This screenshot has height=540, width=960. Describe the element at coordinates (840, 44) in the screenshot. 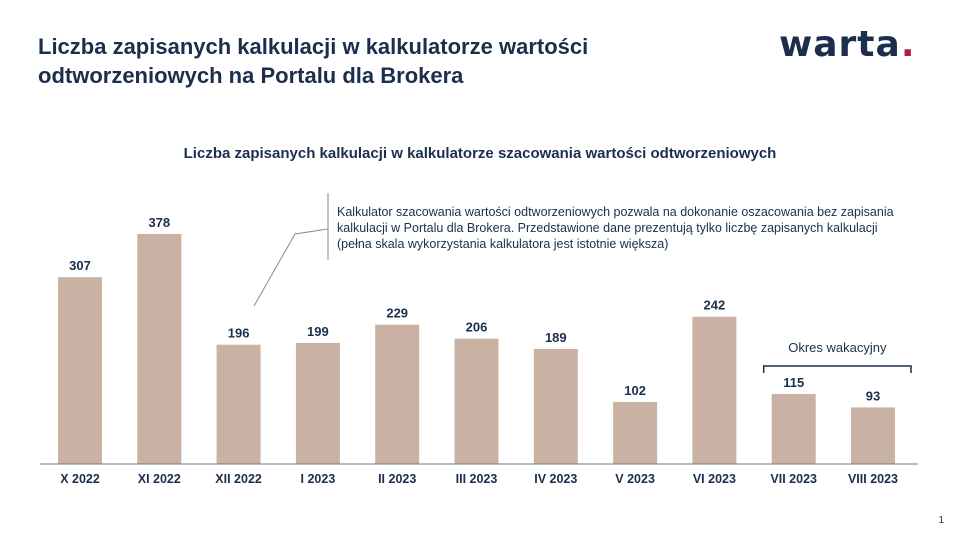

I see `logo-text: warta` at that location.